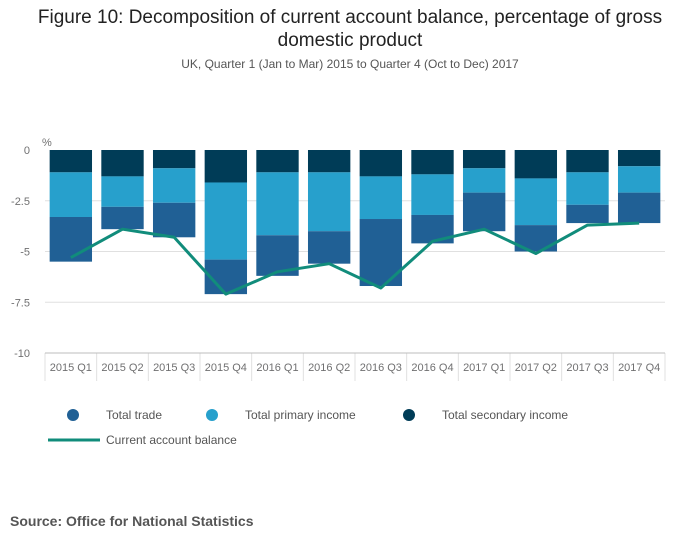  What do you see at coordinates (27, 151) in the screenshot?
I see `y-tick-label: 0` at bounding box center [27, 151].